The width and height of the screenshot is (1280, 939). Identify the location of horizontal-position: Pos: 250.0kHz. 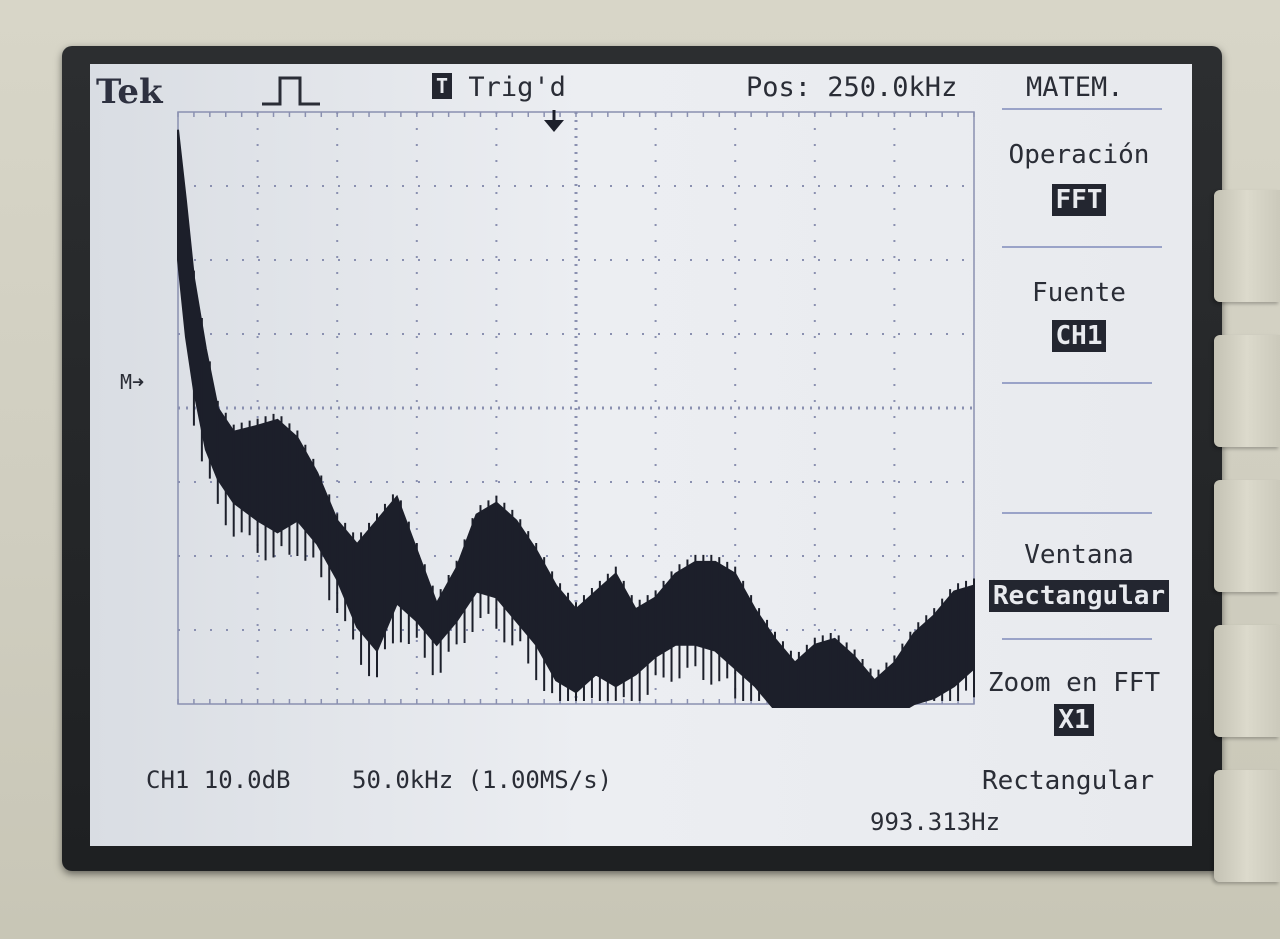
(852, 87).